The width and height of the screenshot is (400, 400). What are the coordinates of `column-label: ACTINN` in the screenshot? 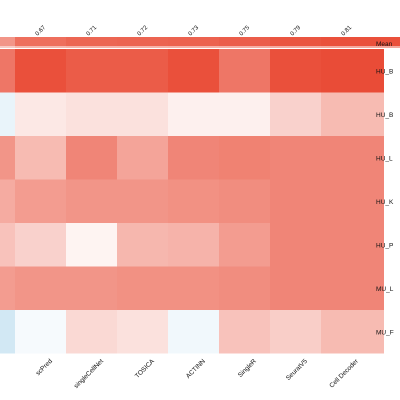 It's located at (196, 369).